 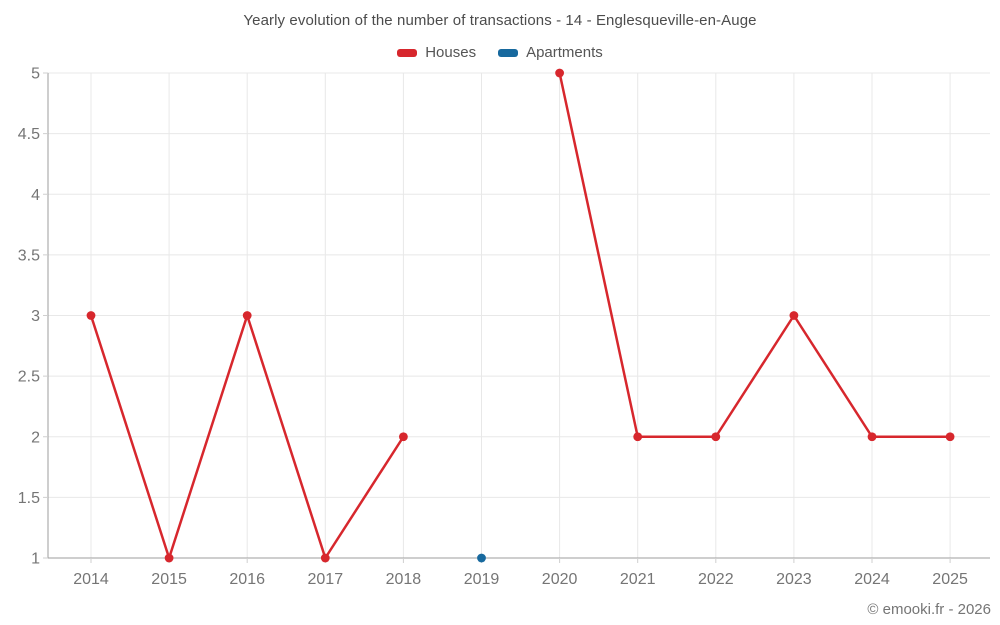 I want to click on legend-label: Apartments, so click(x=564, y=52).